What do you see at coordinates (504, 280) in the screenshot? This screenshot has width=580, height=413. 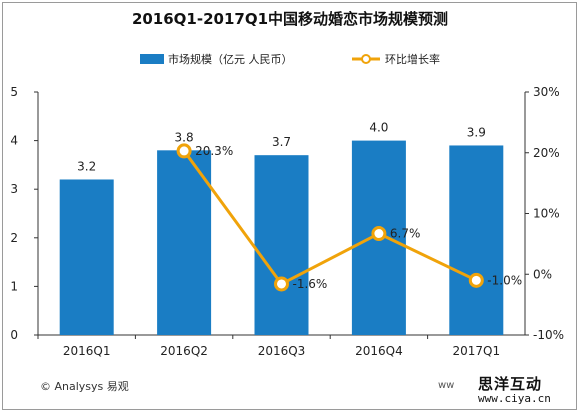 I see `growth-value-label: -1.0%` at bounding box center [504, 280].